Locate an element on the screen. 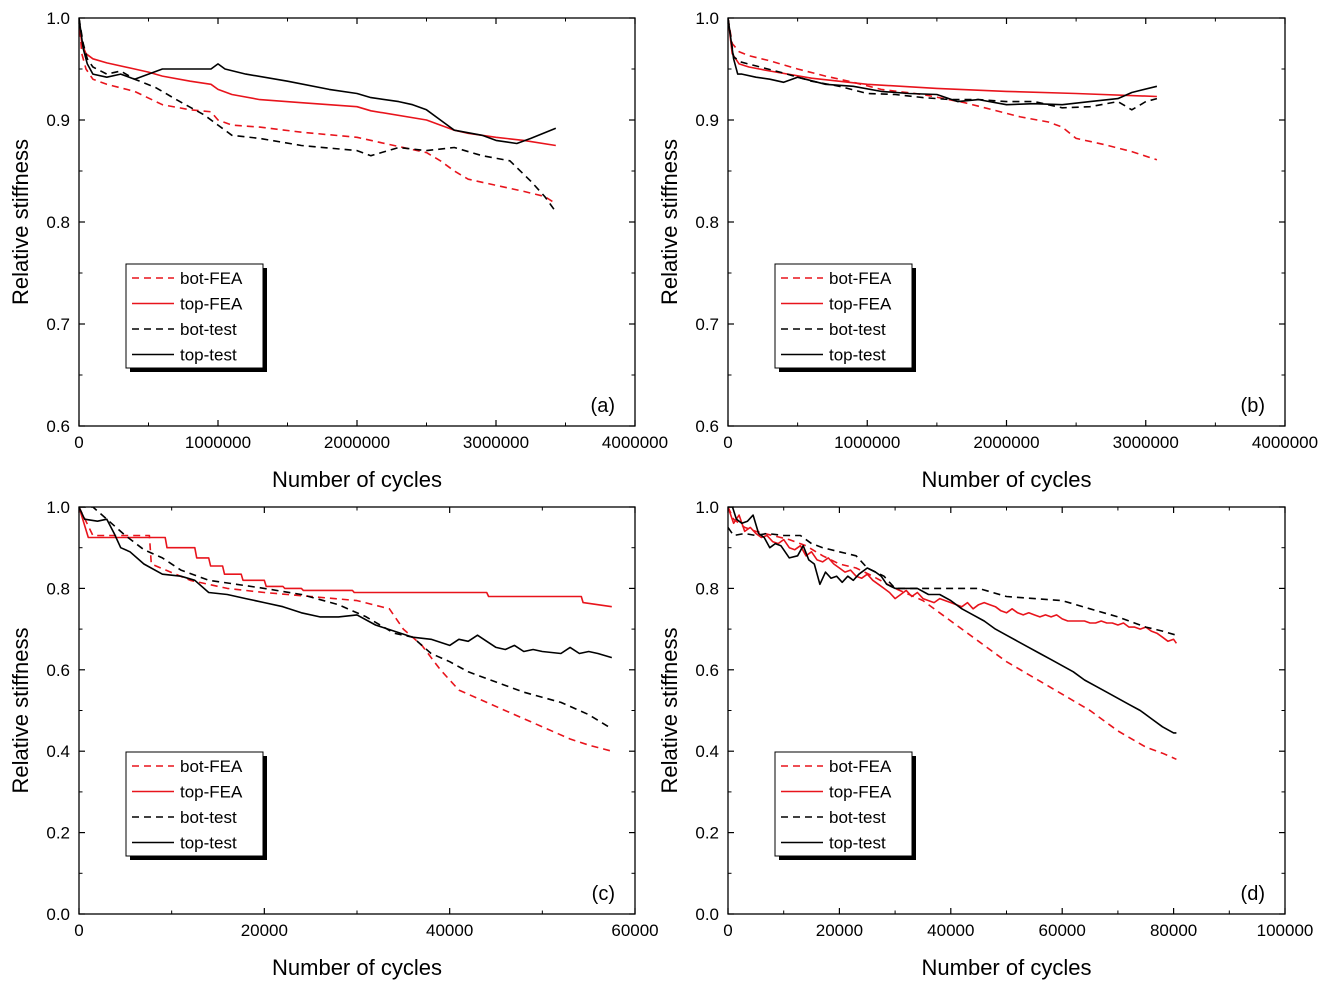 This screenshot has height=987, width=1341. panel-label: (a) is located at coordinates (603, 406).